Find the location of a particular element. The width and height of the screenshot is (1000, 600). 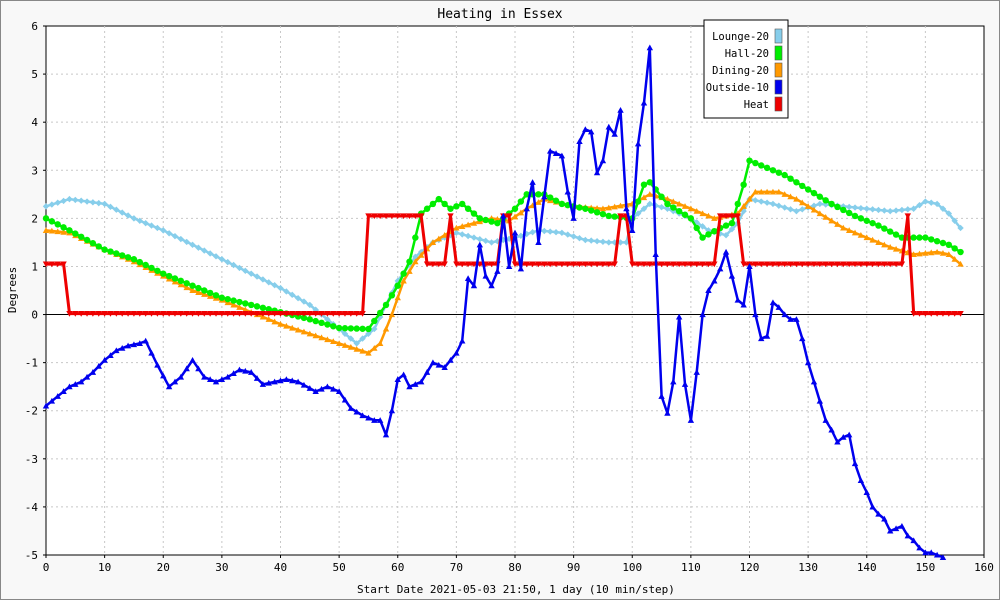

legend-label: Hall-20 is located at coordinates (747, 54).